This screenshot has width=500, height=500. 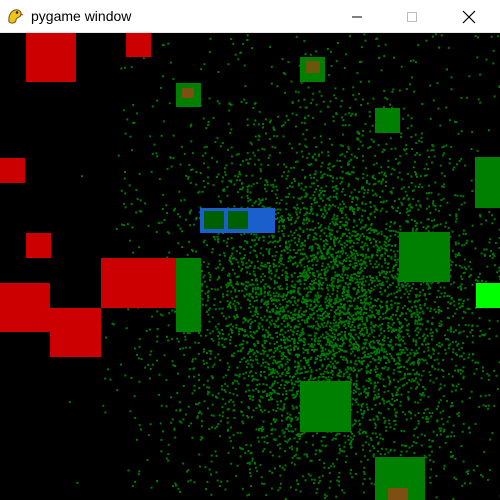 What do you see at coordinates (412, 16) in the screenshot?
I see `maximize-button` at bounding box center [412, 16].